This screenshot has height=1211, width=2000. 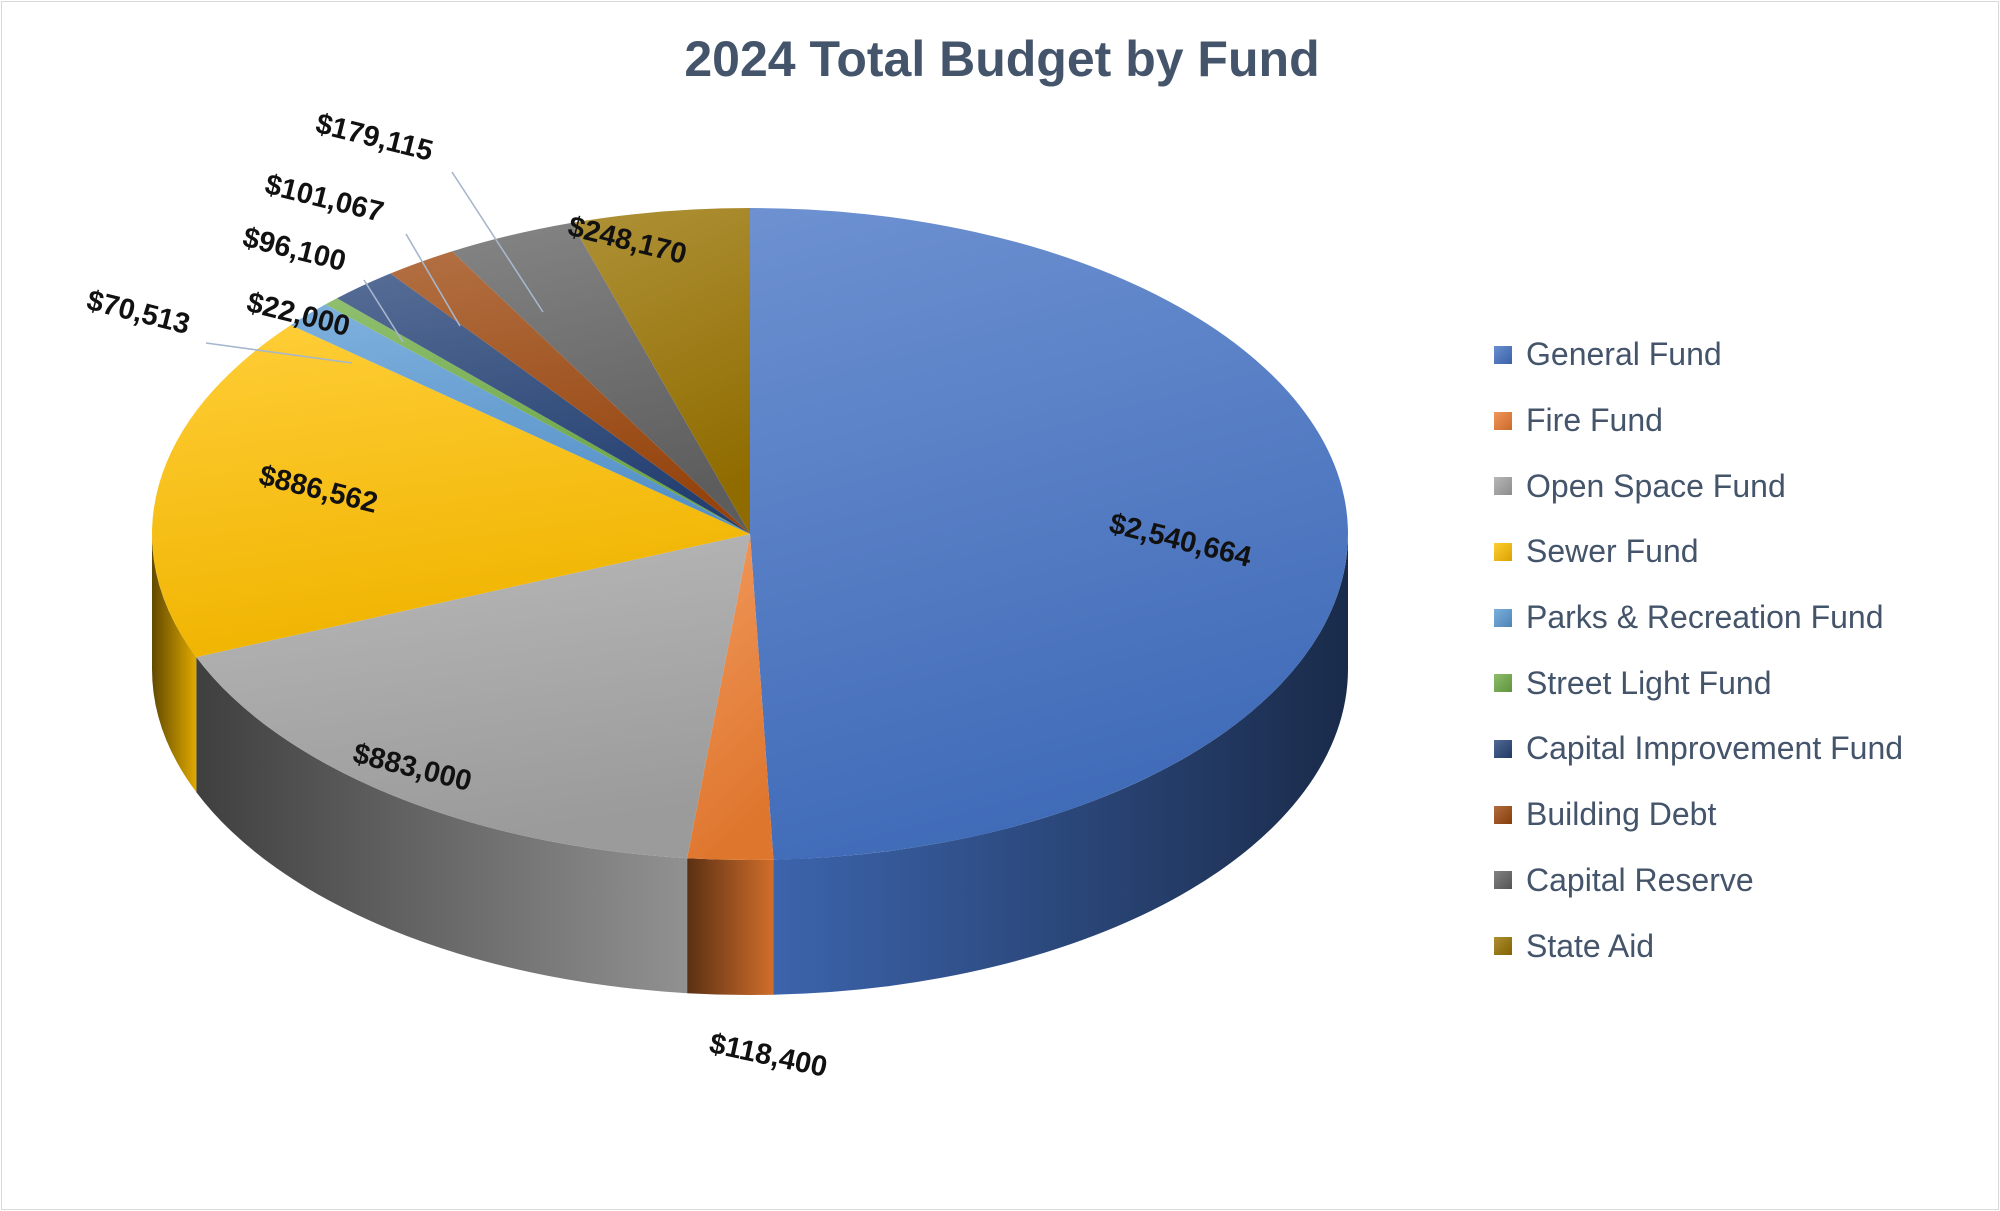 I want to click on legend-item: Open Space Fund, so click(x=1698, y=486).